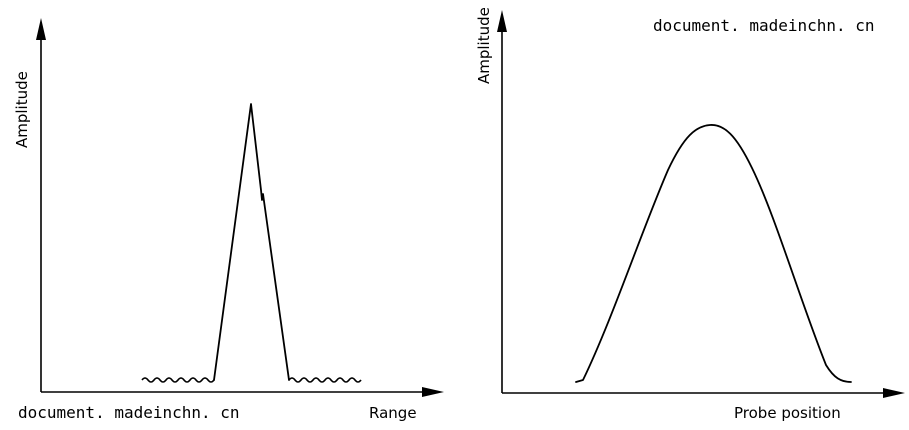 This screenshot has height=430, width=909. I want to click on echo-pulse, so click(251, 242).